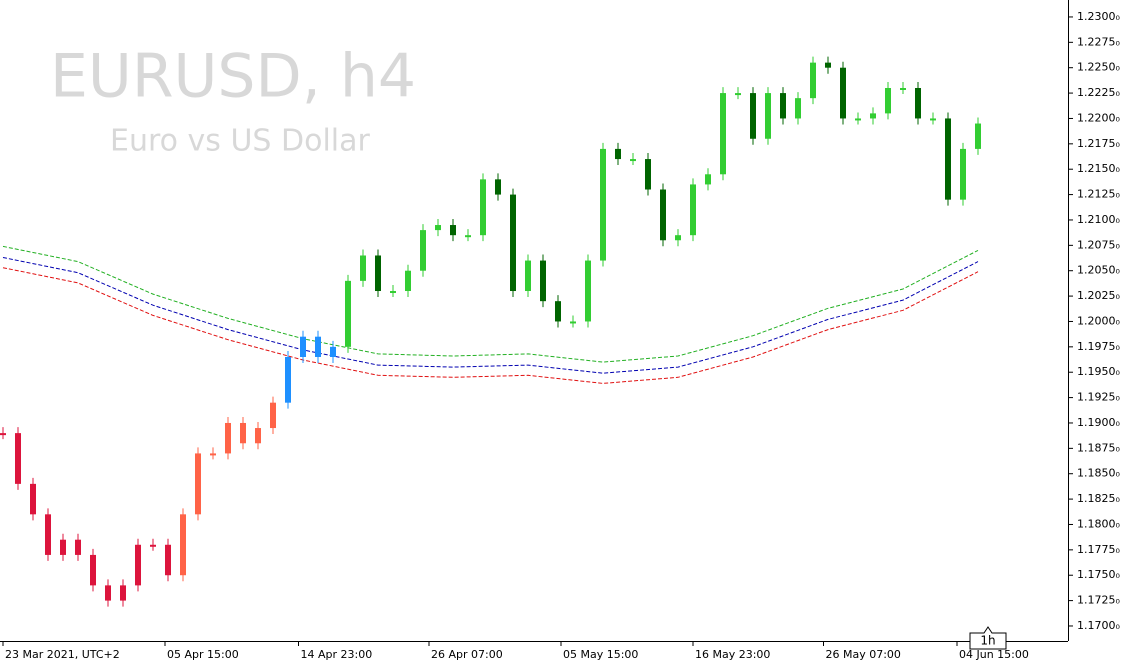 The image size is (1131, 663). What do you see at coordinates (863, 654) in the screenshot?
I see `x-tick-label: 26 May 07:00` at bounding box center [863, 654].